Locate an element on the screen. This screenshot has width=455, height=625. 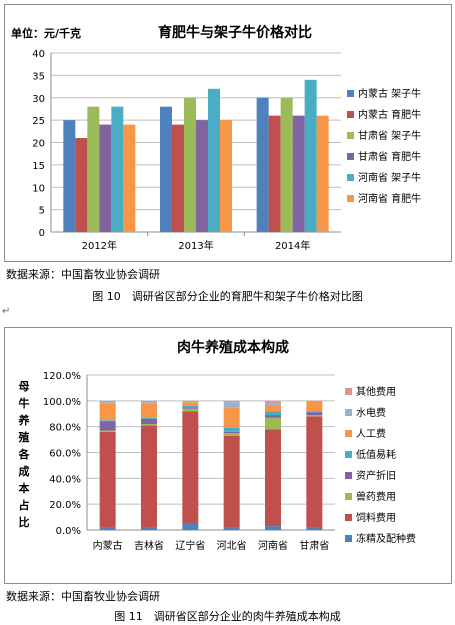
source-note-2: 数据来源：中国畜牧业协会调研 is located at coordinates (83, 596).